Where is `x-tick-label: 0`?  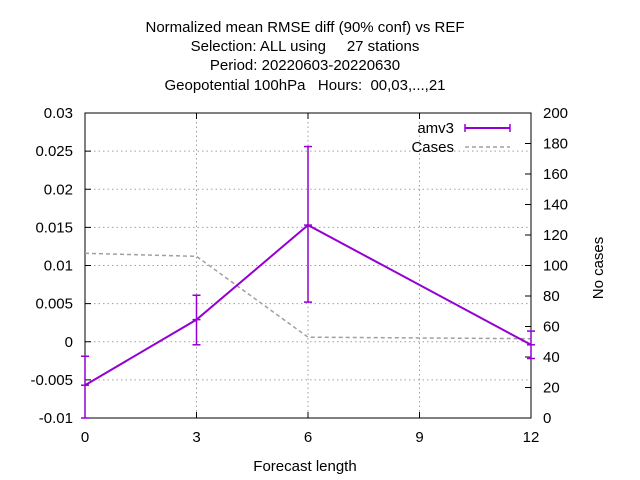 x-tick-label: 0 is located at coordinates (85, 437).